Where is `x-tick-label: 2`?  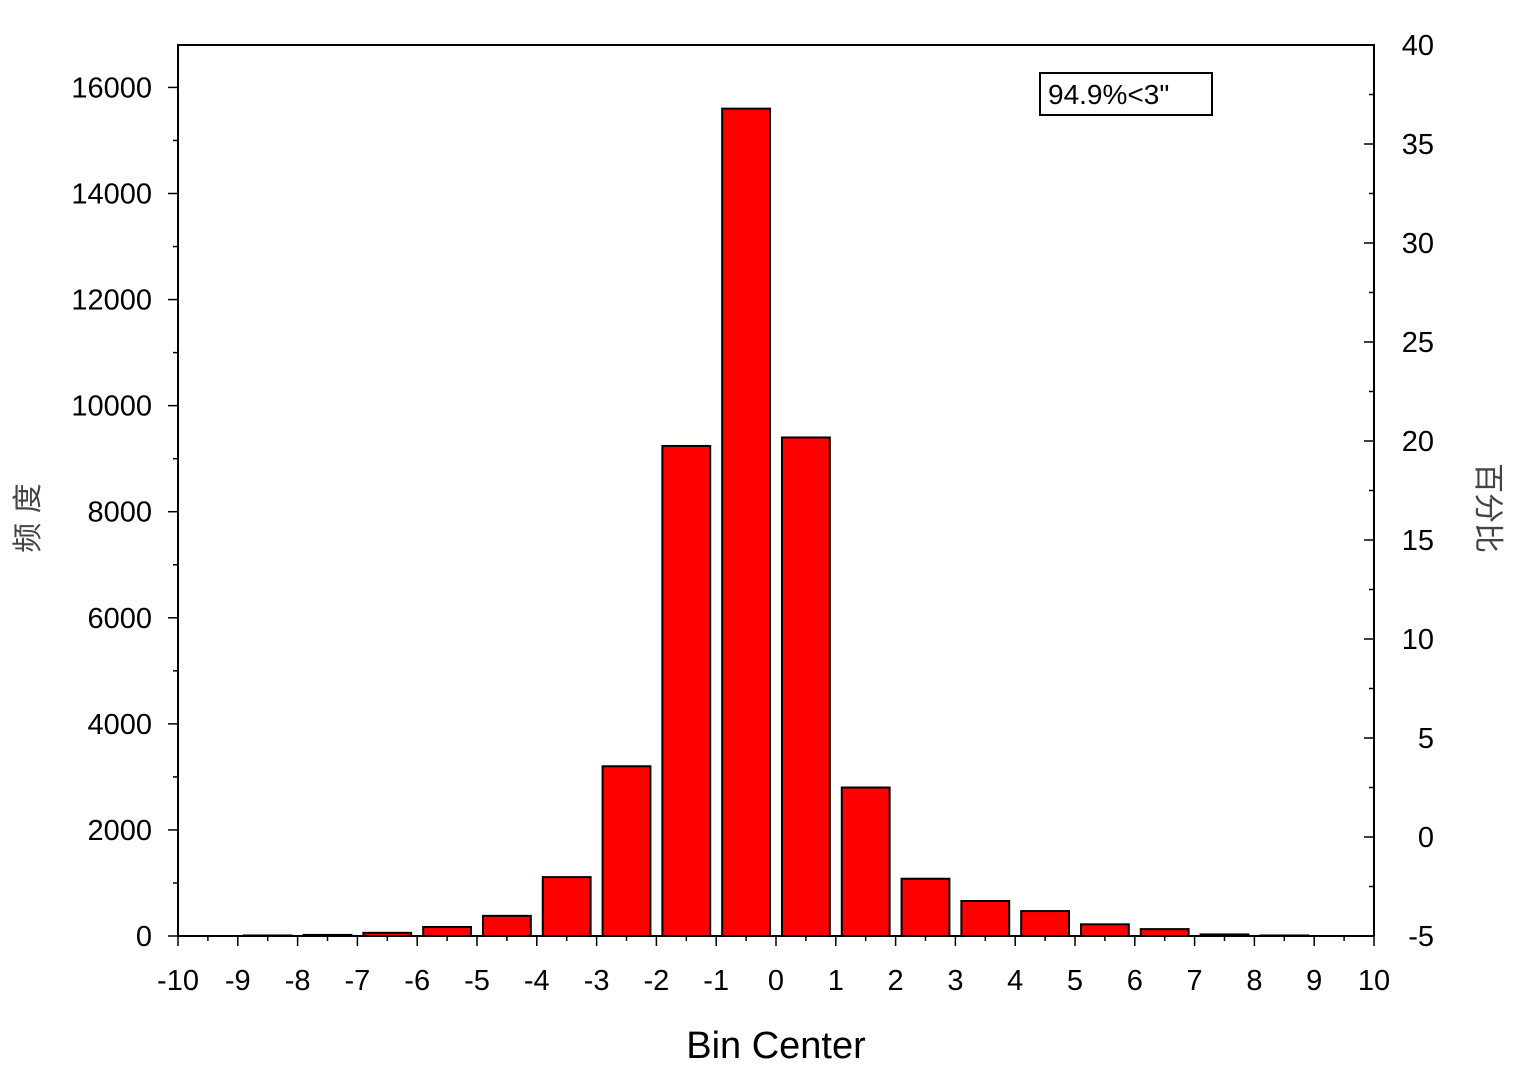 x-tick-label: 2 is located at coordinates (896, 981).